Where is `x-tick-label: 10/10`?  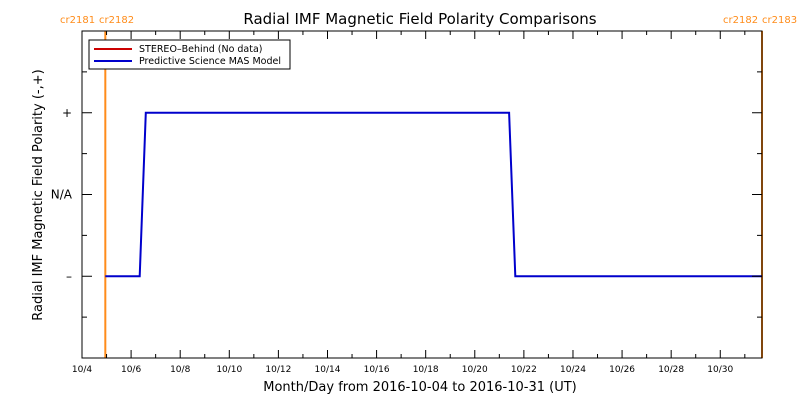
x-tick-label: 10/10 is located at coordinates (229, 370).